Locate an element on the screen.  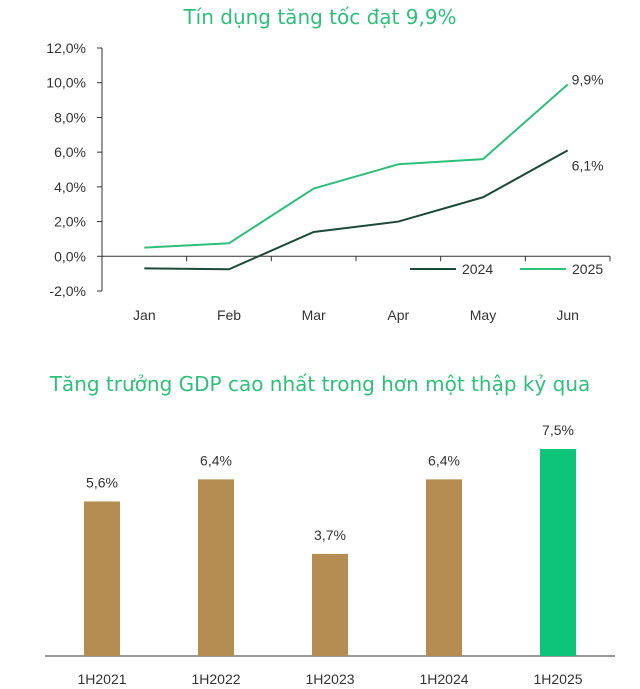
legend-label-2024: 2024 is located at coordinates (477, 269).